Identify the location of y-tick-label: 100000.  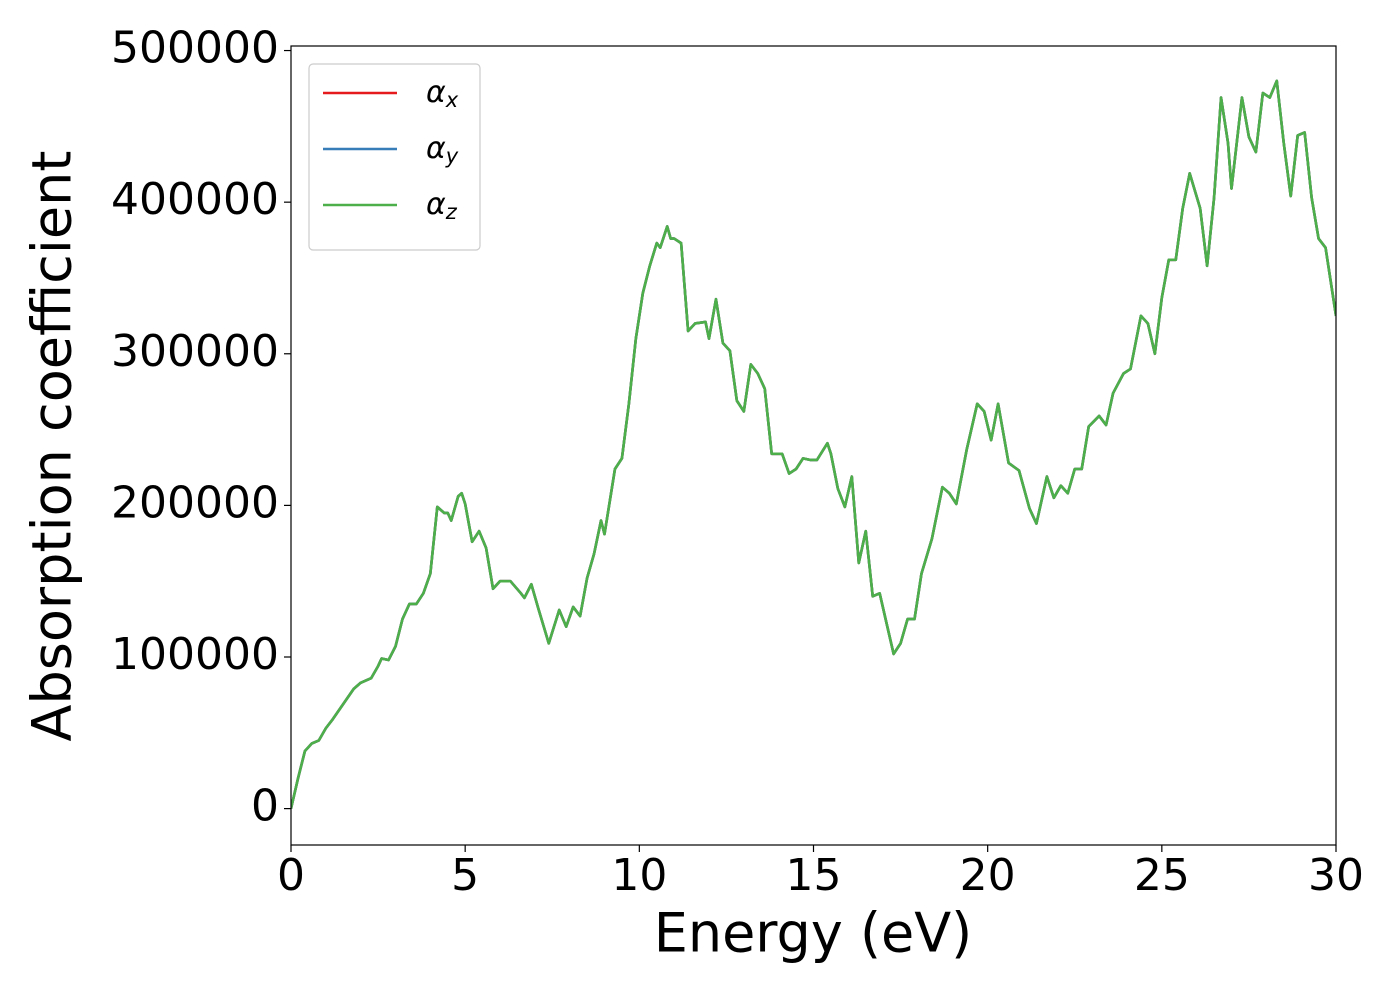
(195, 654).